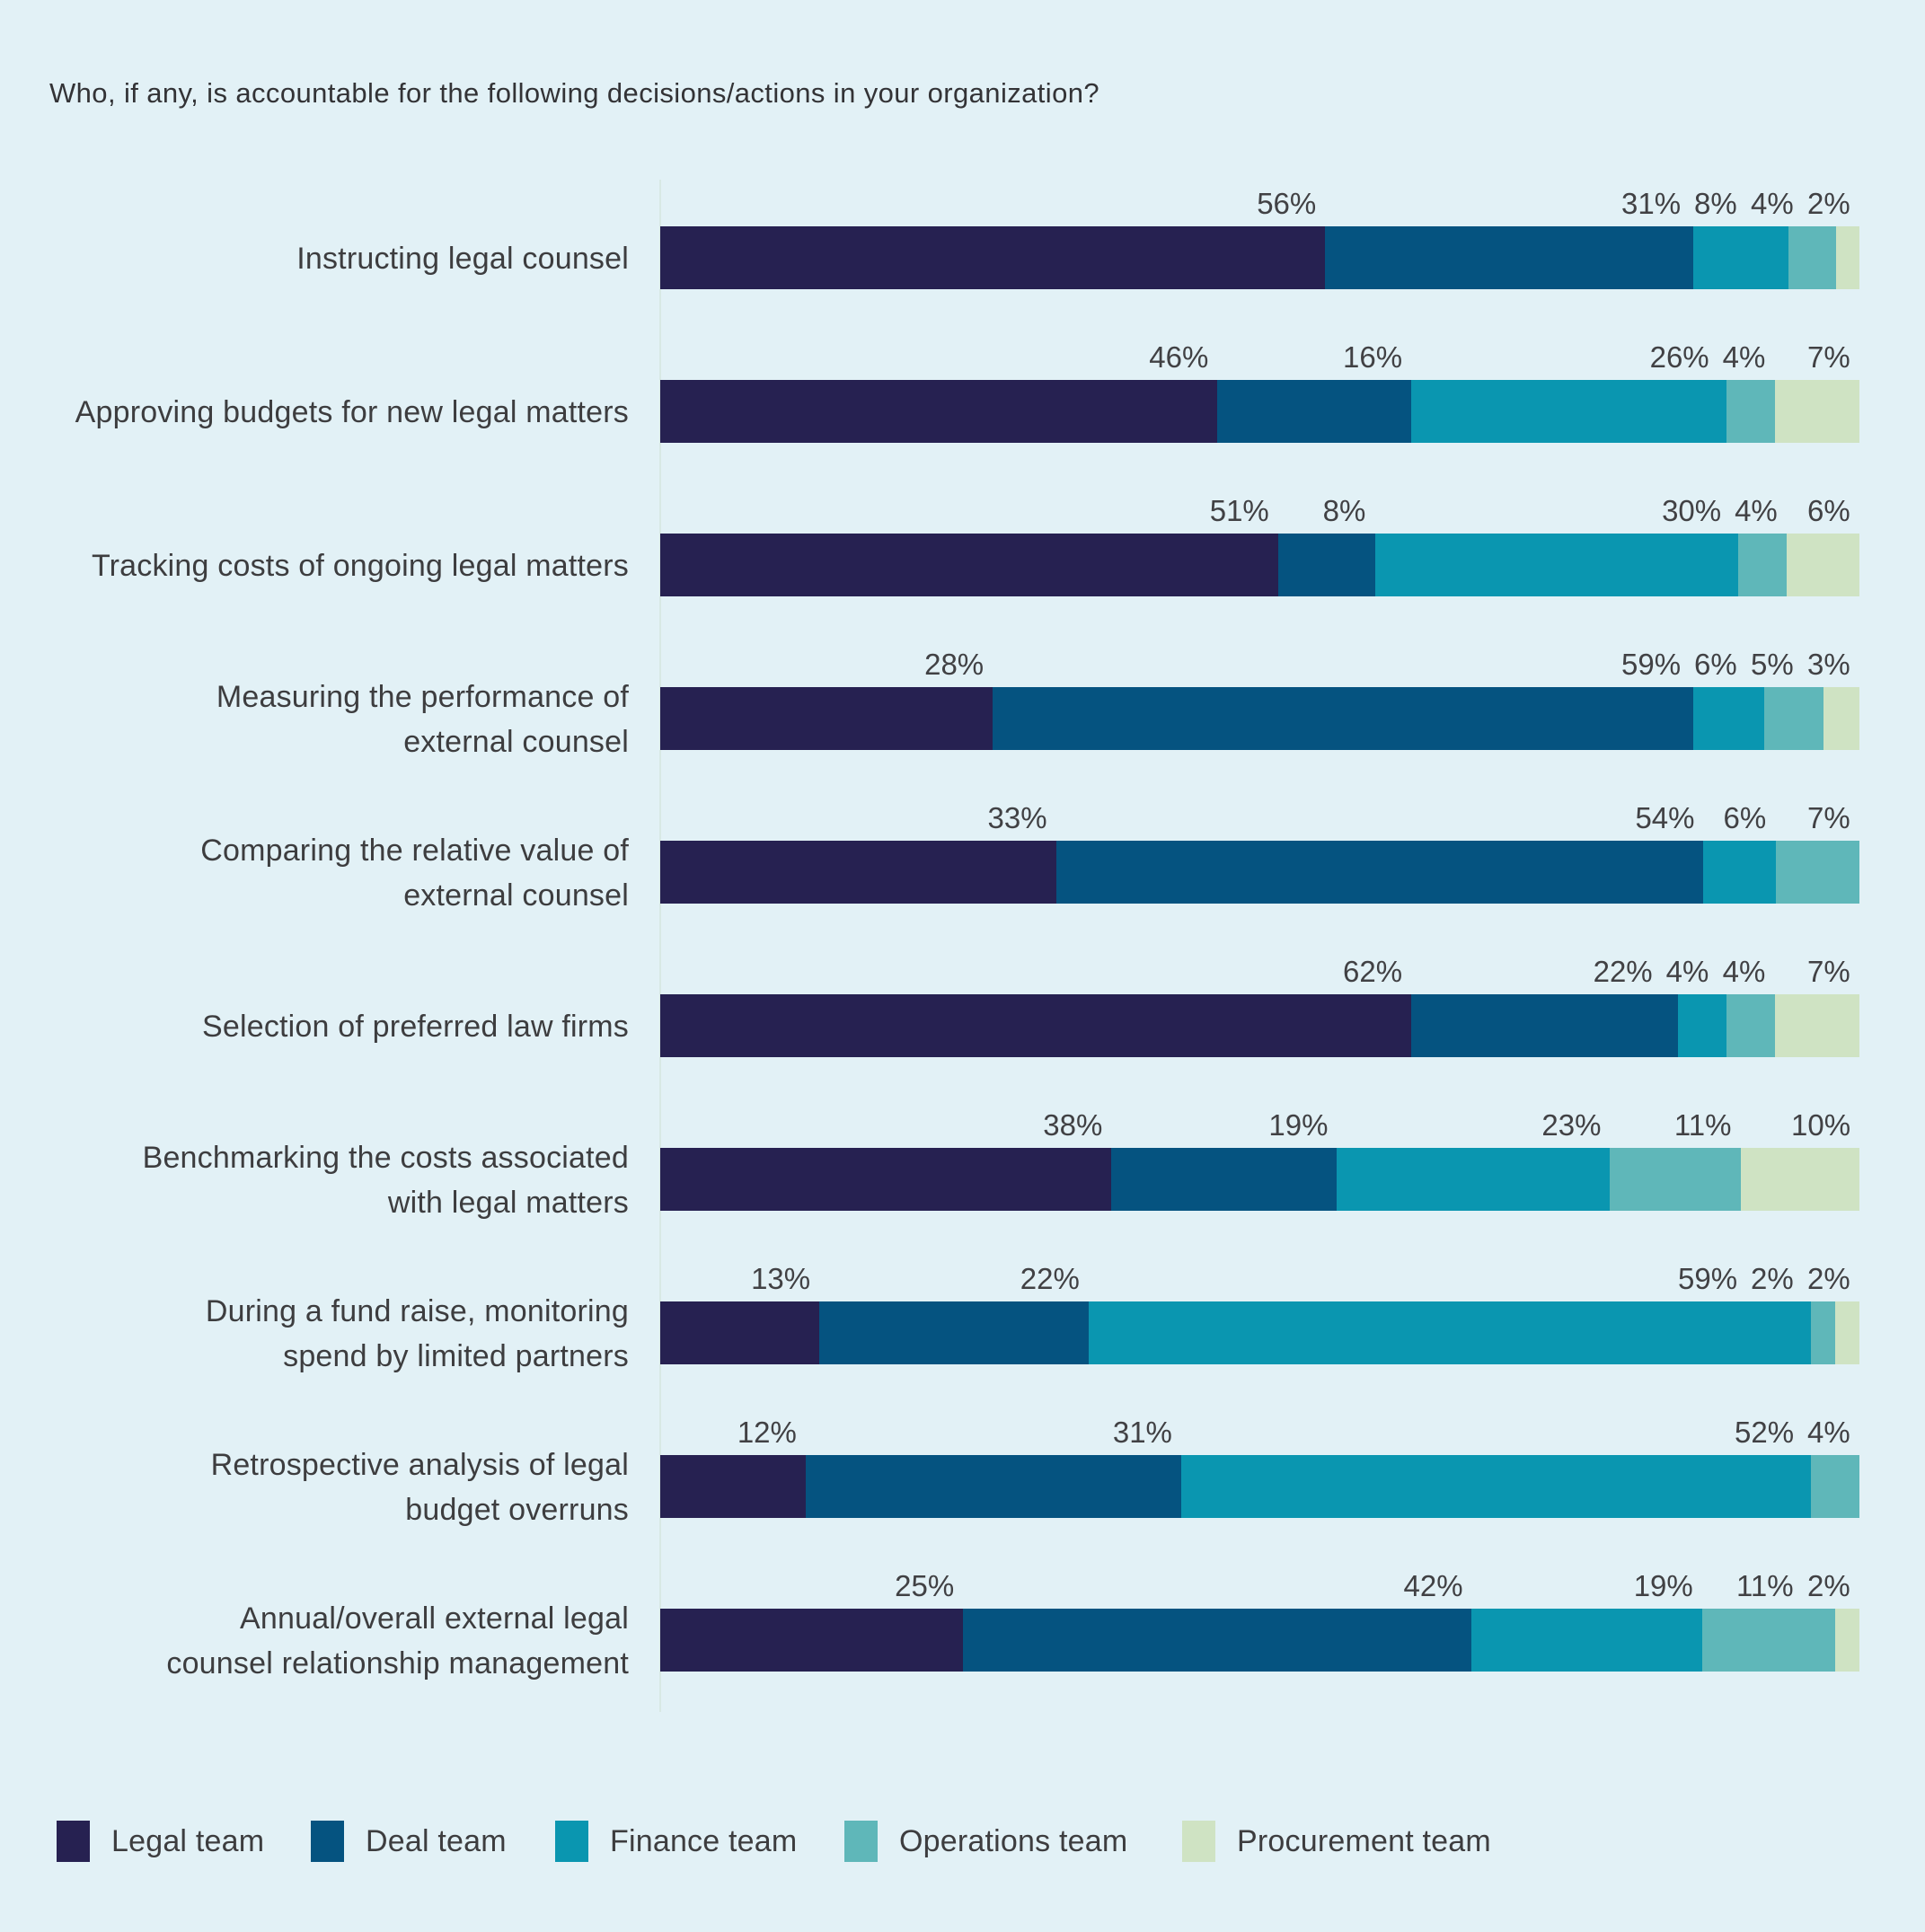 The height and width of the screenshot is (1932, 1925). I want to click on bar-track: 33% 54% 6% 7%, so click(1259, 872).